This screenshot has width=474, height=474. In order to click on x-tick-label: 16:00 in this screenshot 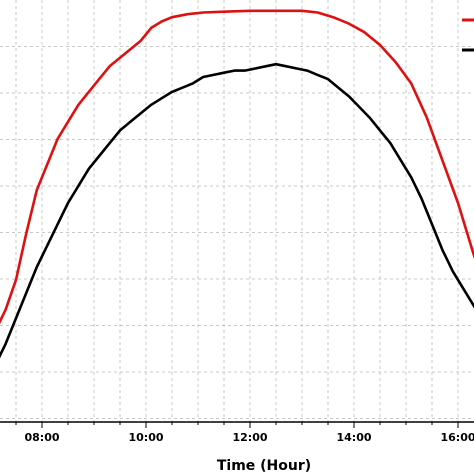, I will do `click(457, 437)`.